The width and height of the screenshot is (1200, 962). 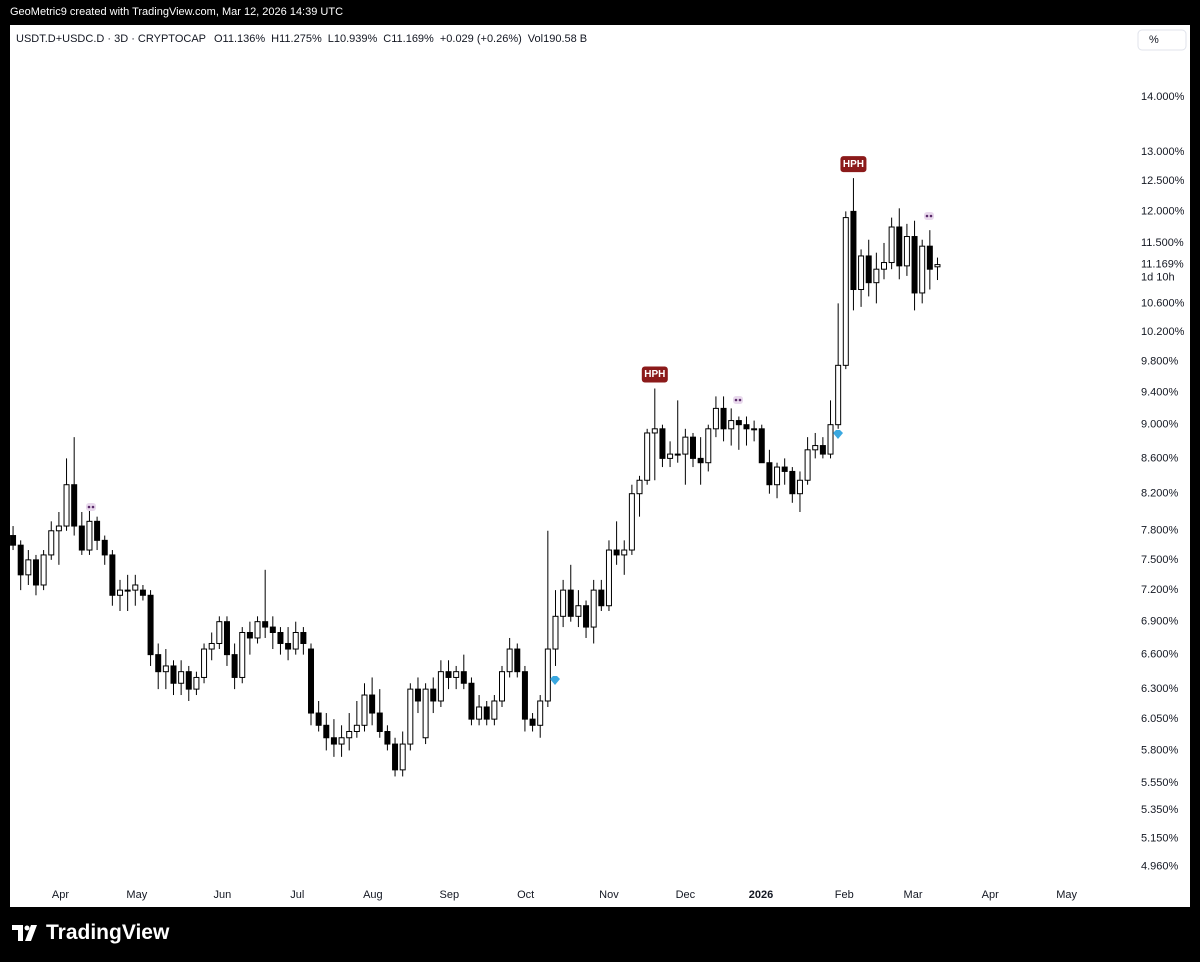 I want to click on y-tick-label: 7.800%, so click(x=1160, y=531).